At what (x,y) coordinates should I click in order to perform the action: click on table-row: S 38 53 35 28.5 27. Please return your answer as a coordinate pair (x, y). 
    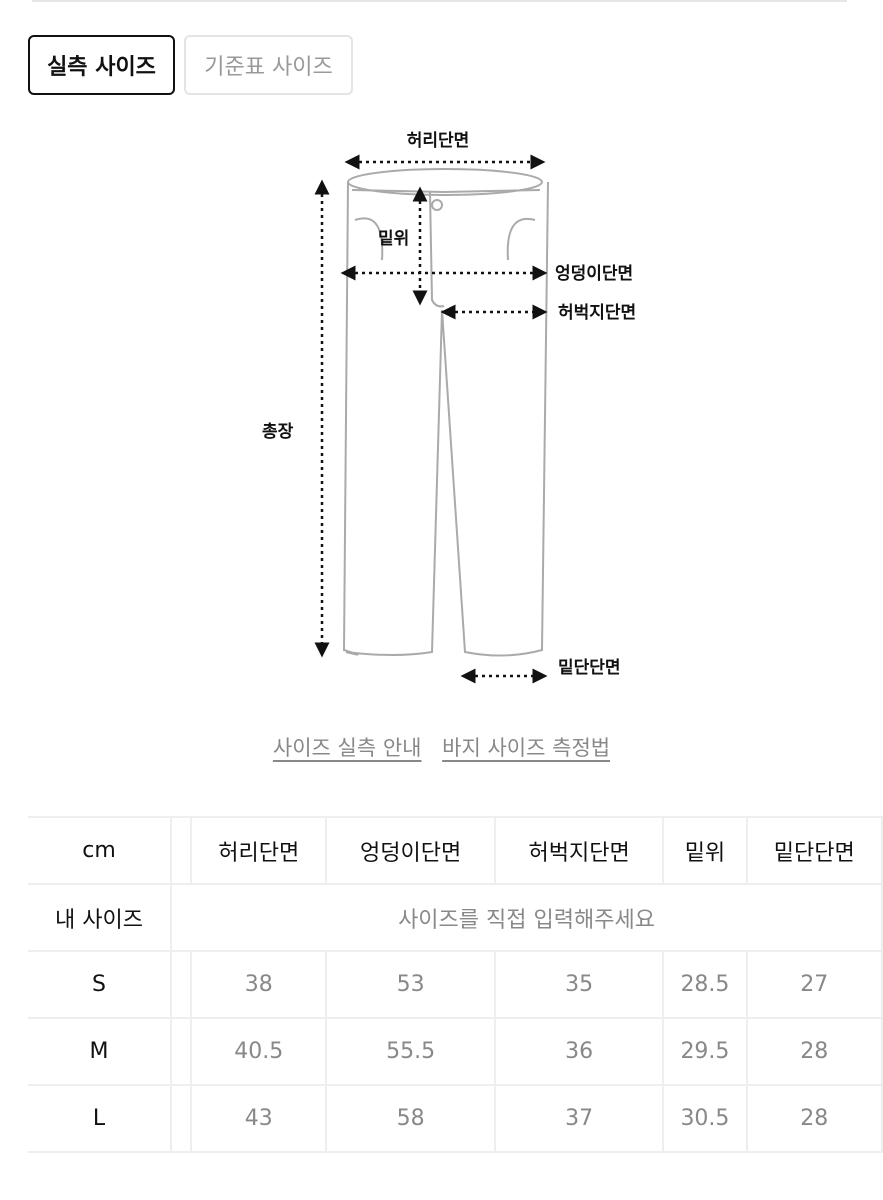
    Looking at the image, I should click on (455, 984).